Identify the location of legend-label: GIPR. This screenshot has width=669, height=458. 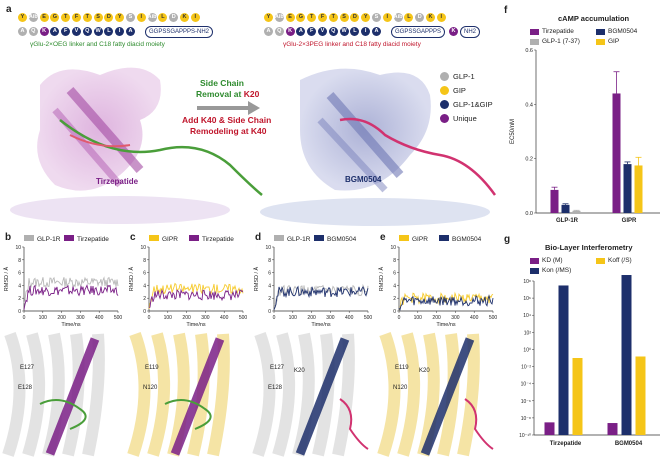
(170, 239).